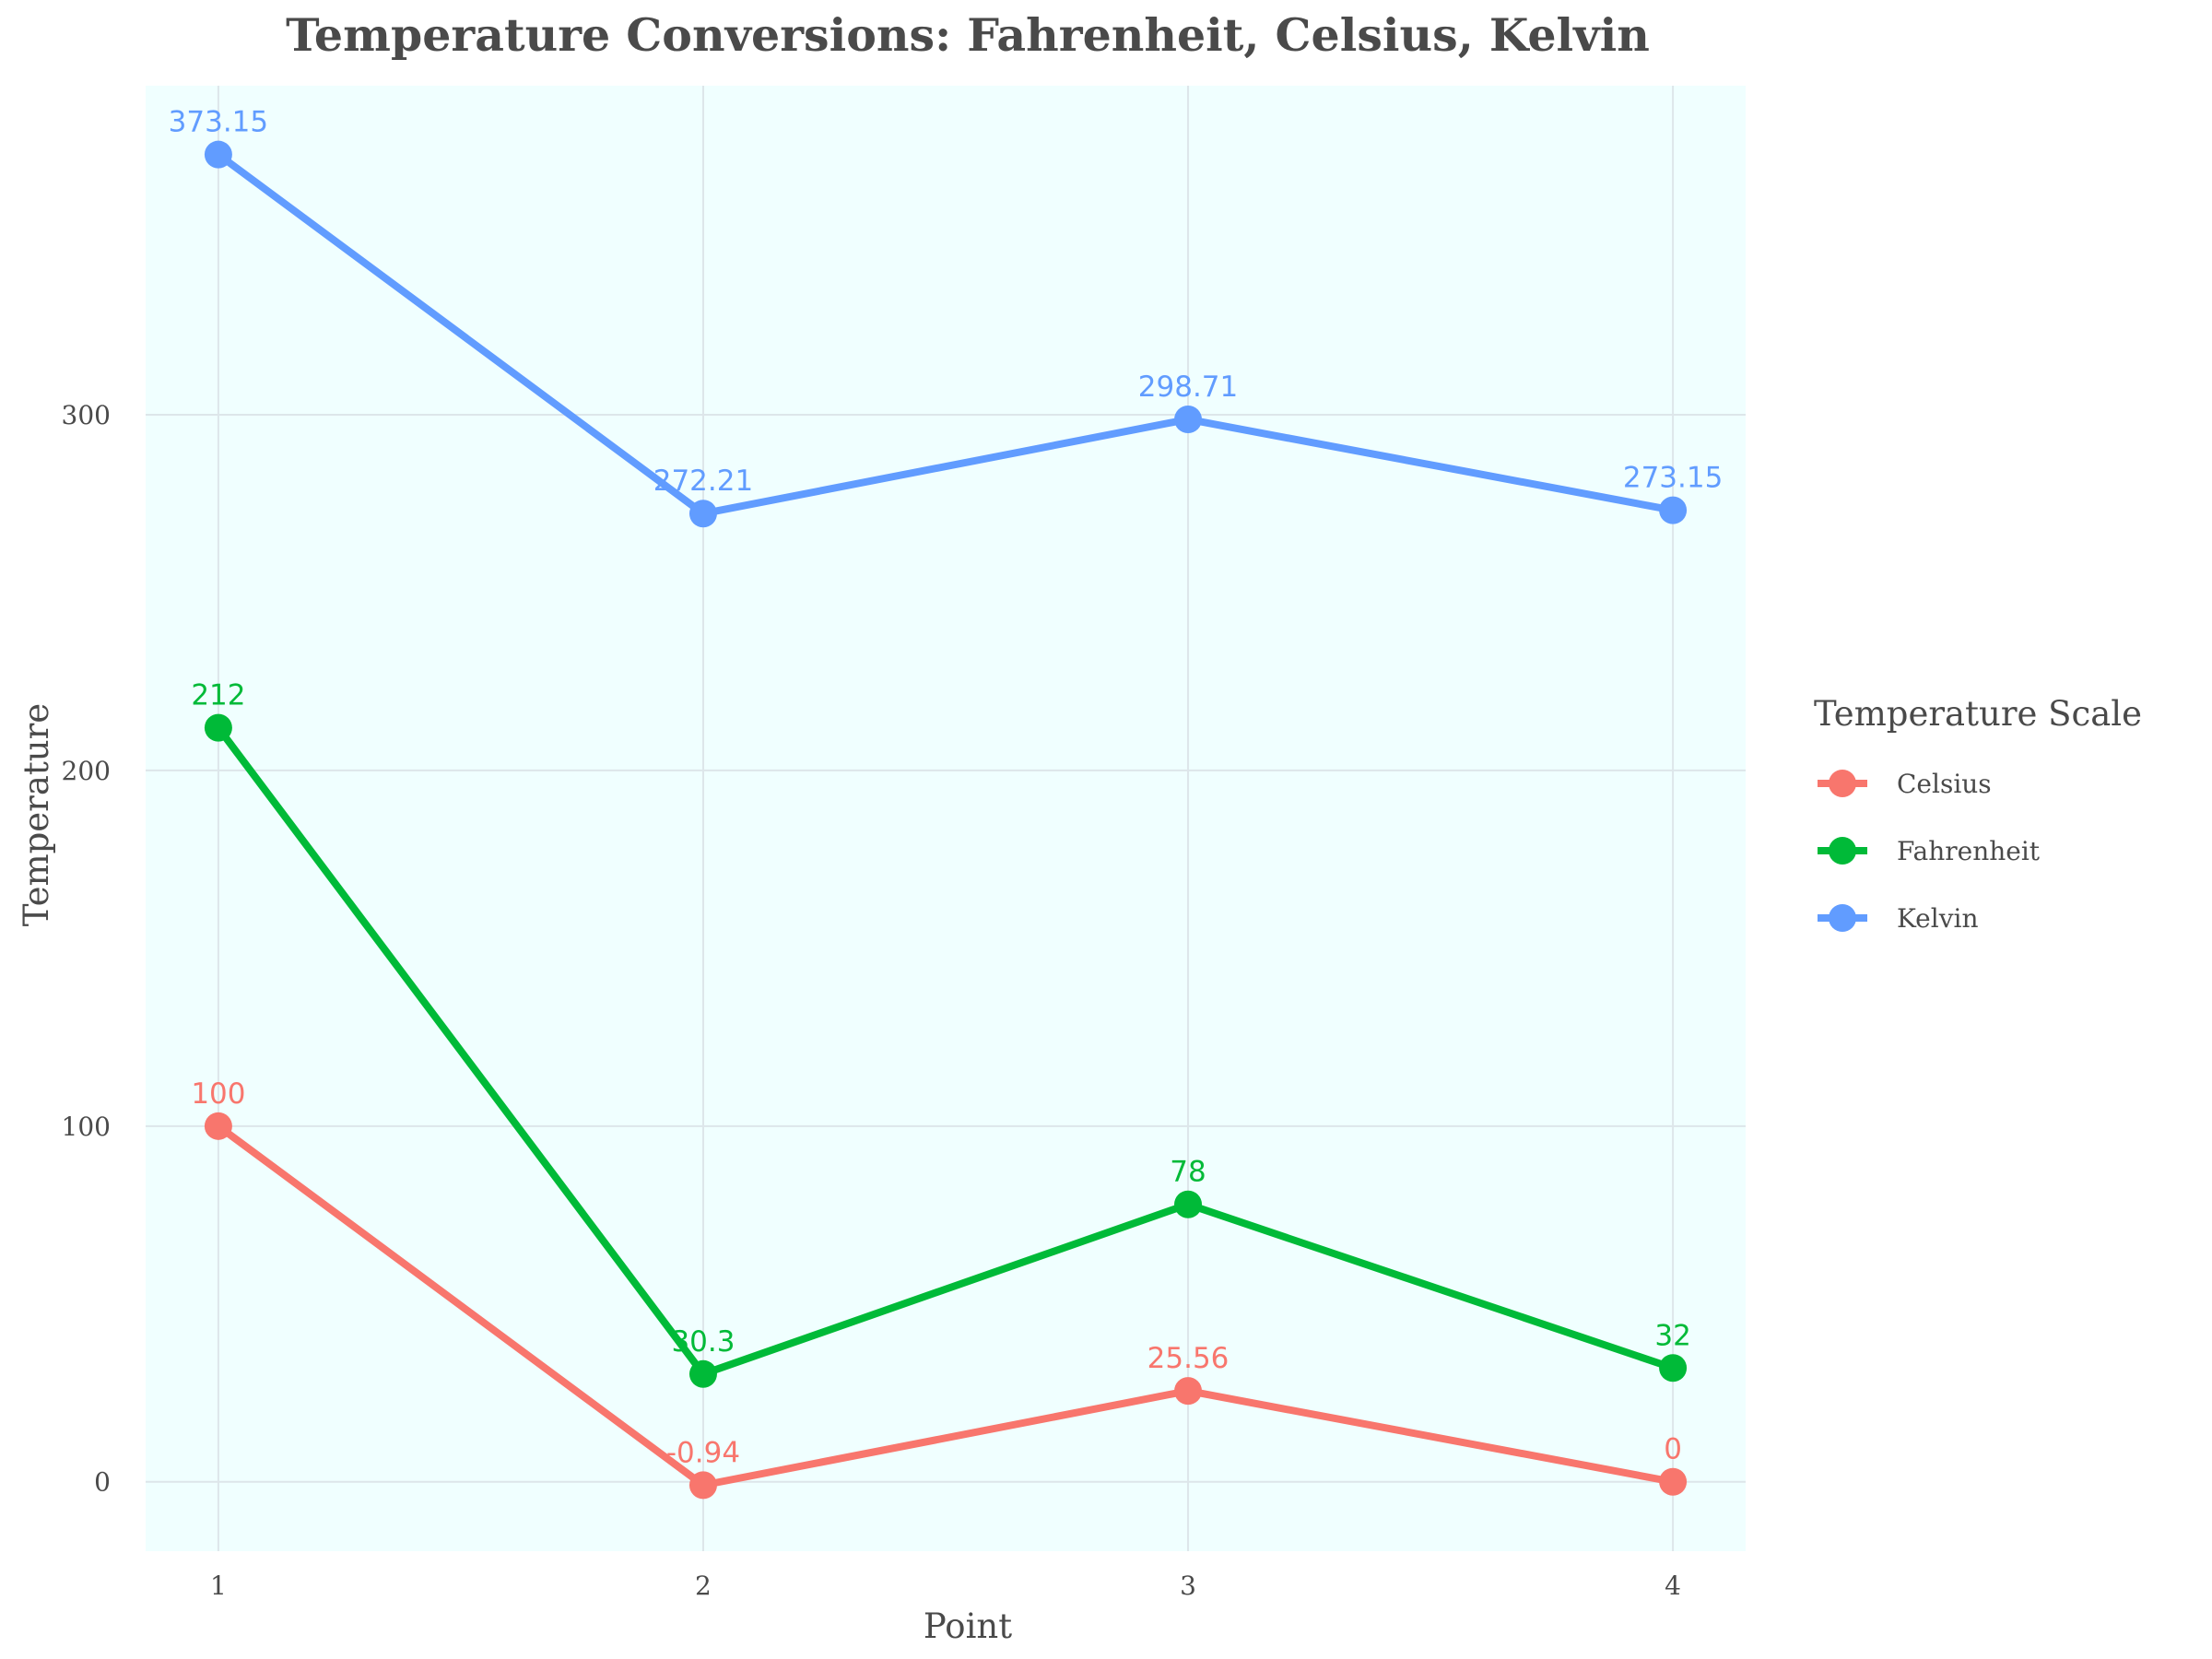  I want to click on x-tick-label: 2, so click(703, 1586).